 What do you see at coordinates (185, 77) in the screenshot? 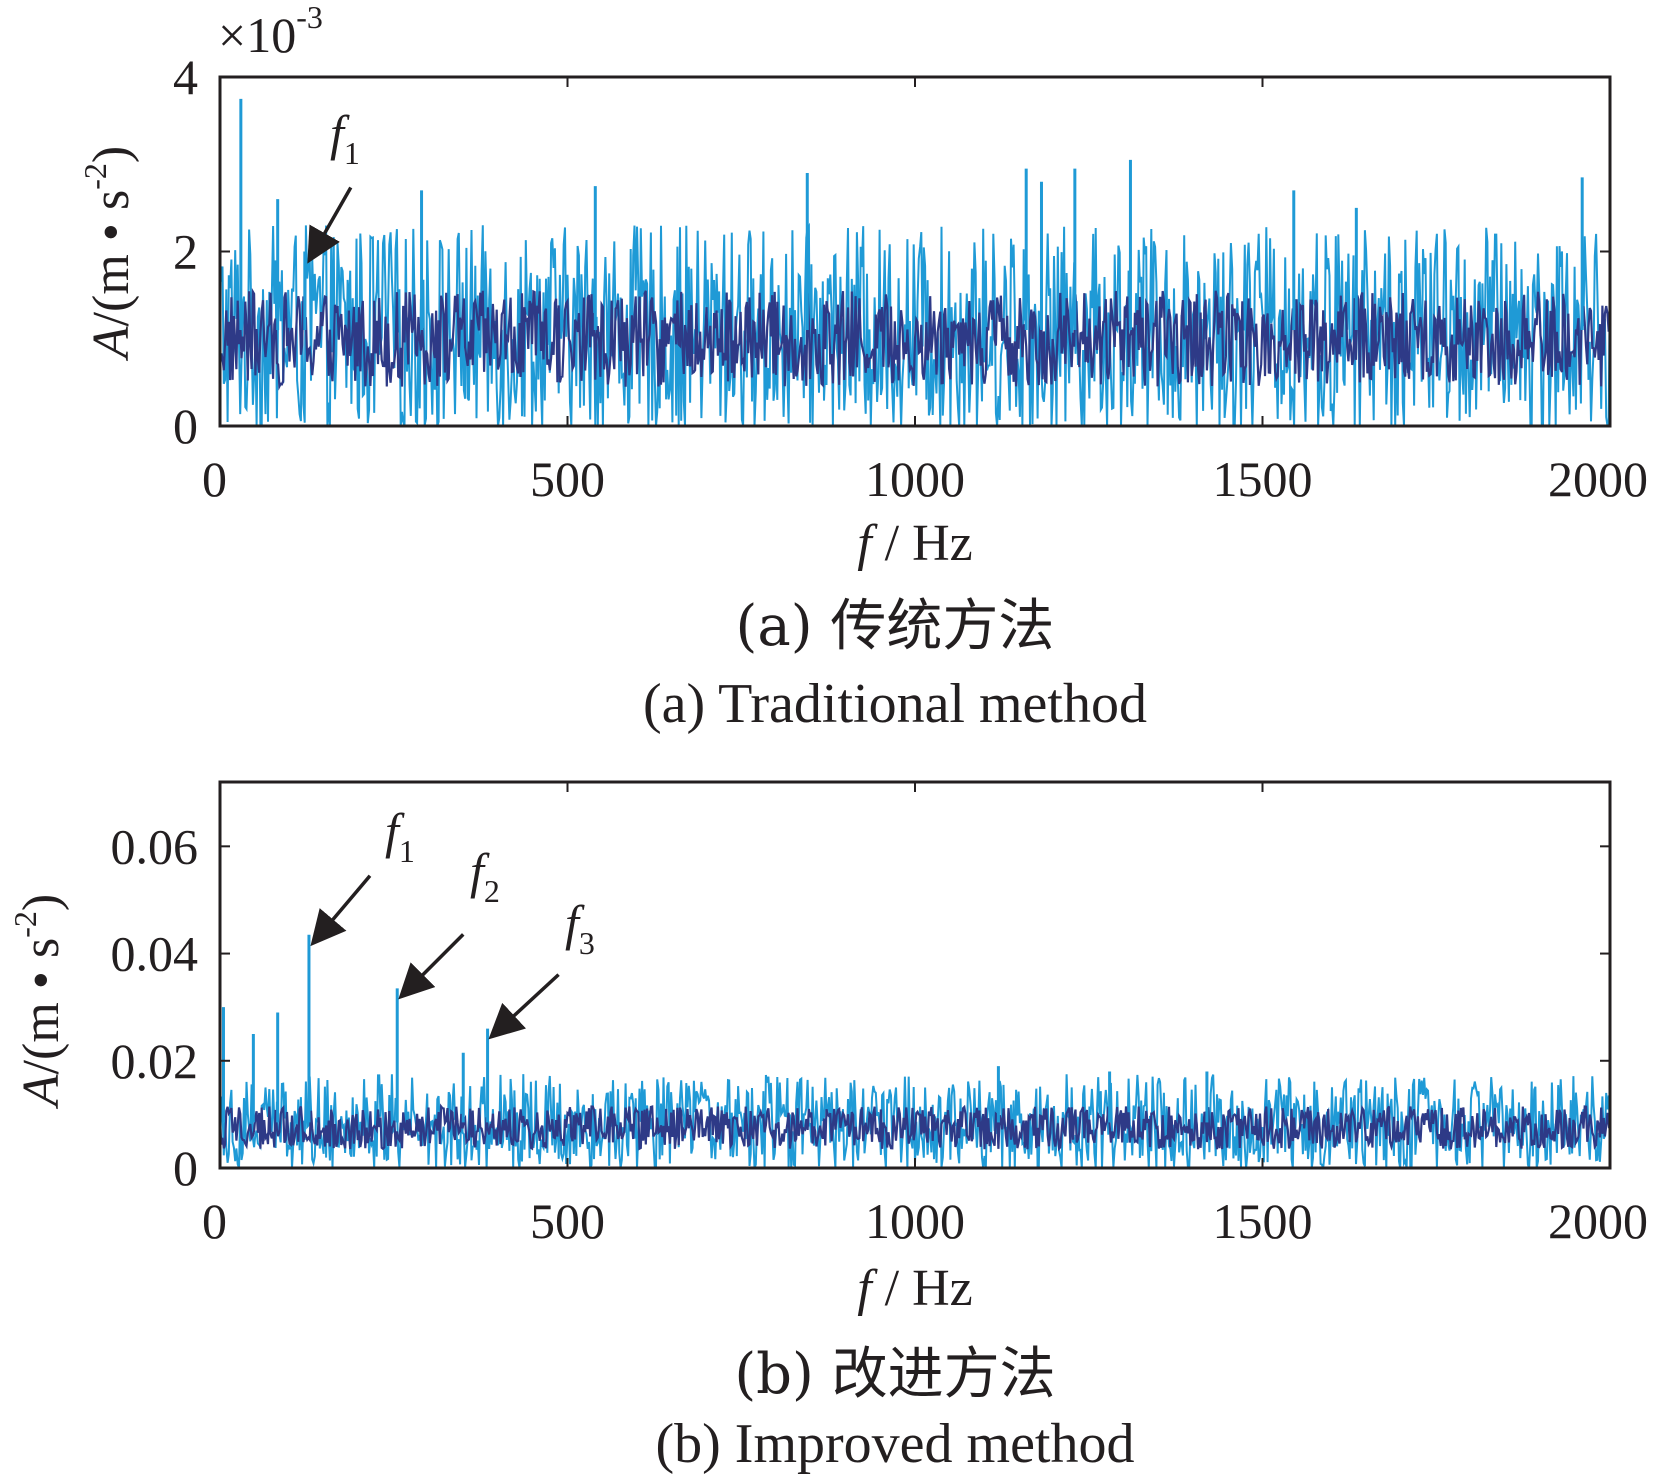
I see `panel-a-y-tick-label-2: 4` at bounding box center [185, 77].